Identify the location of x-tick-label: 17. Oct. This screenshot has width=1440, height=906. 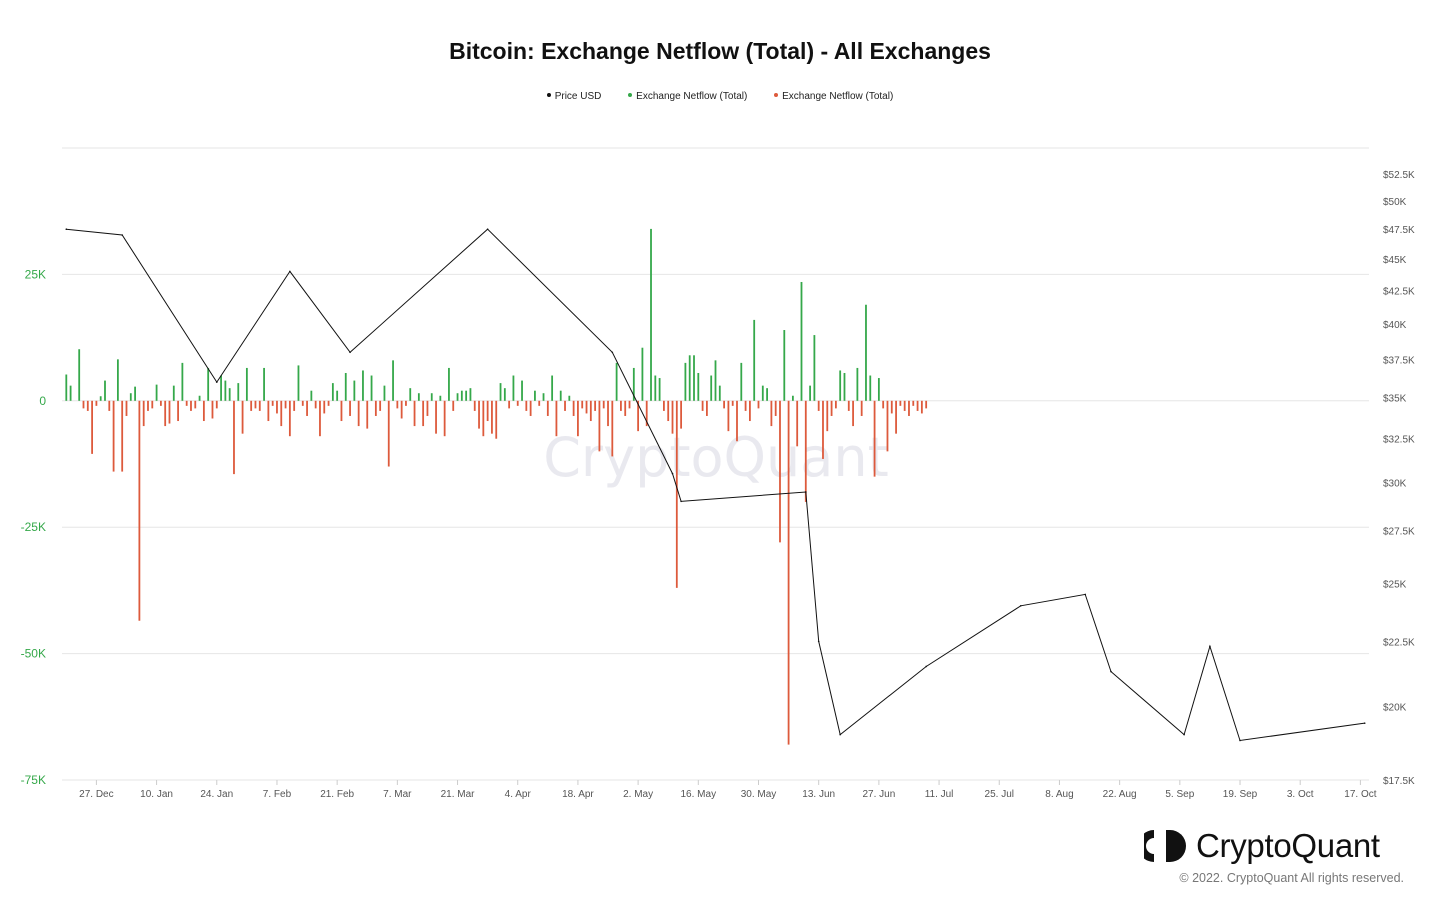
(1360, 794).